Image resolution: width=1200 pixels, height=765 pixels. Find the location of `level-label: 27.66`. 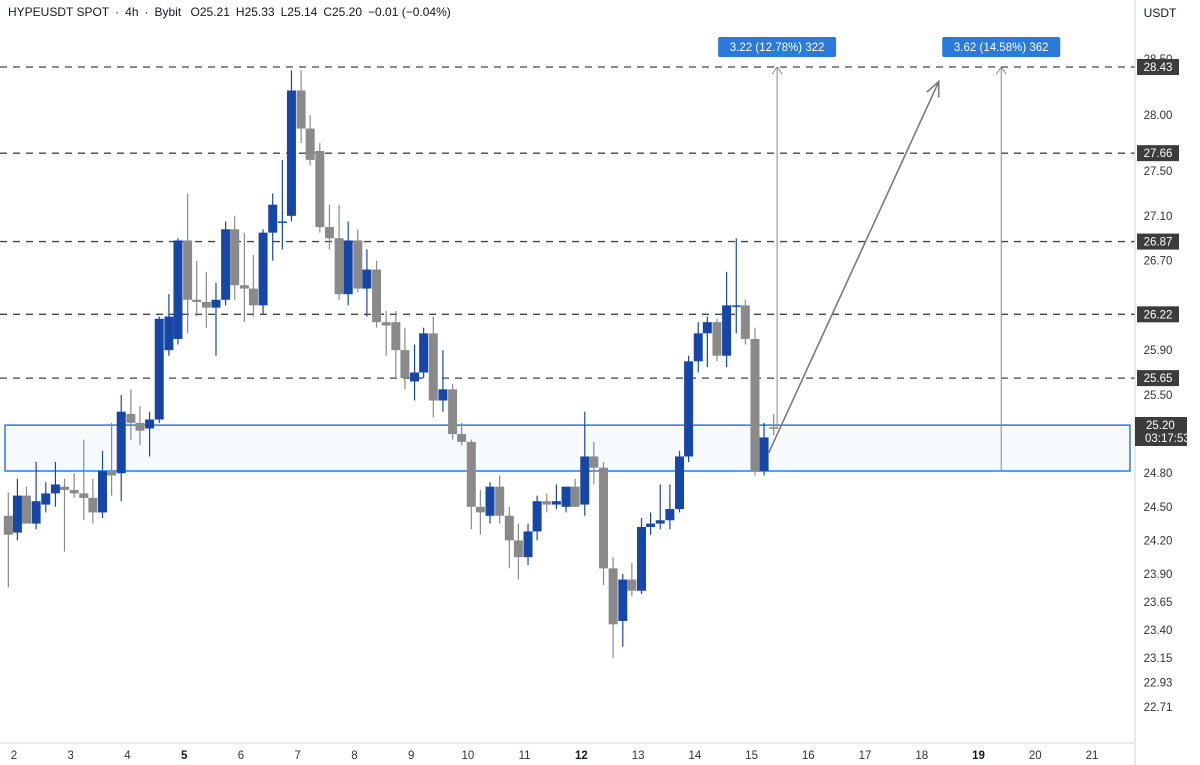

level-label: 27.66 is located at coordinates (1158, 154).